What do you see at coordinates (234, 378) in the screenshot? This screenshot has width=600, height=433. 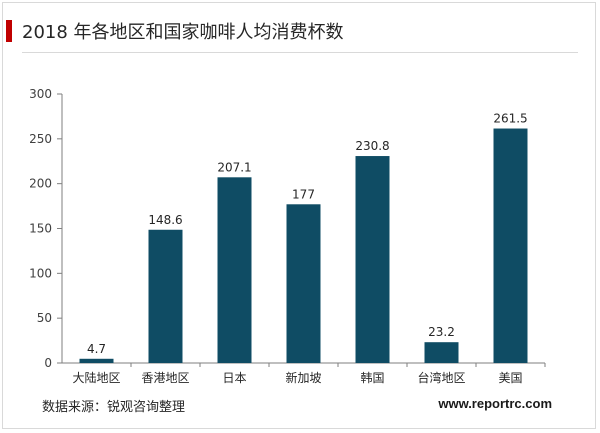 I see `x-category-label: 日本` at bounding box center [234, 378].